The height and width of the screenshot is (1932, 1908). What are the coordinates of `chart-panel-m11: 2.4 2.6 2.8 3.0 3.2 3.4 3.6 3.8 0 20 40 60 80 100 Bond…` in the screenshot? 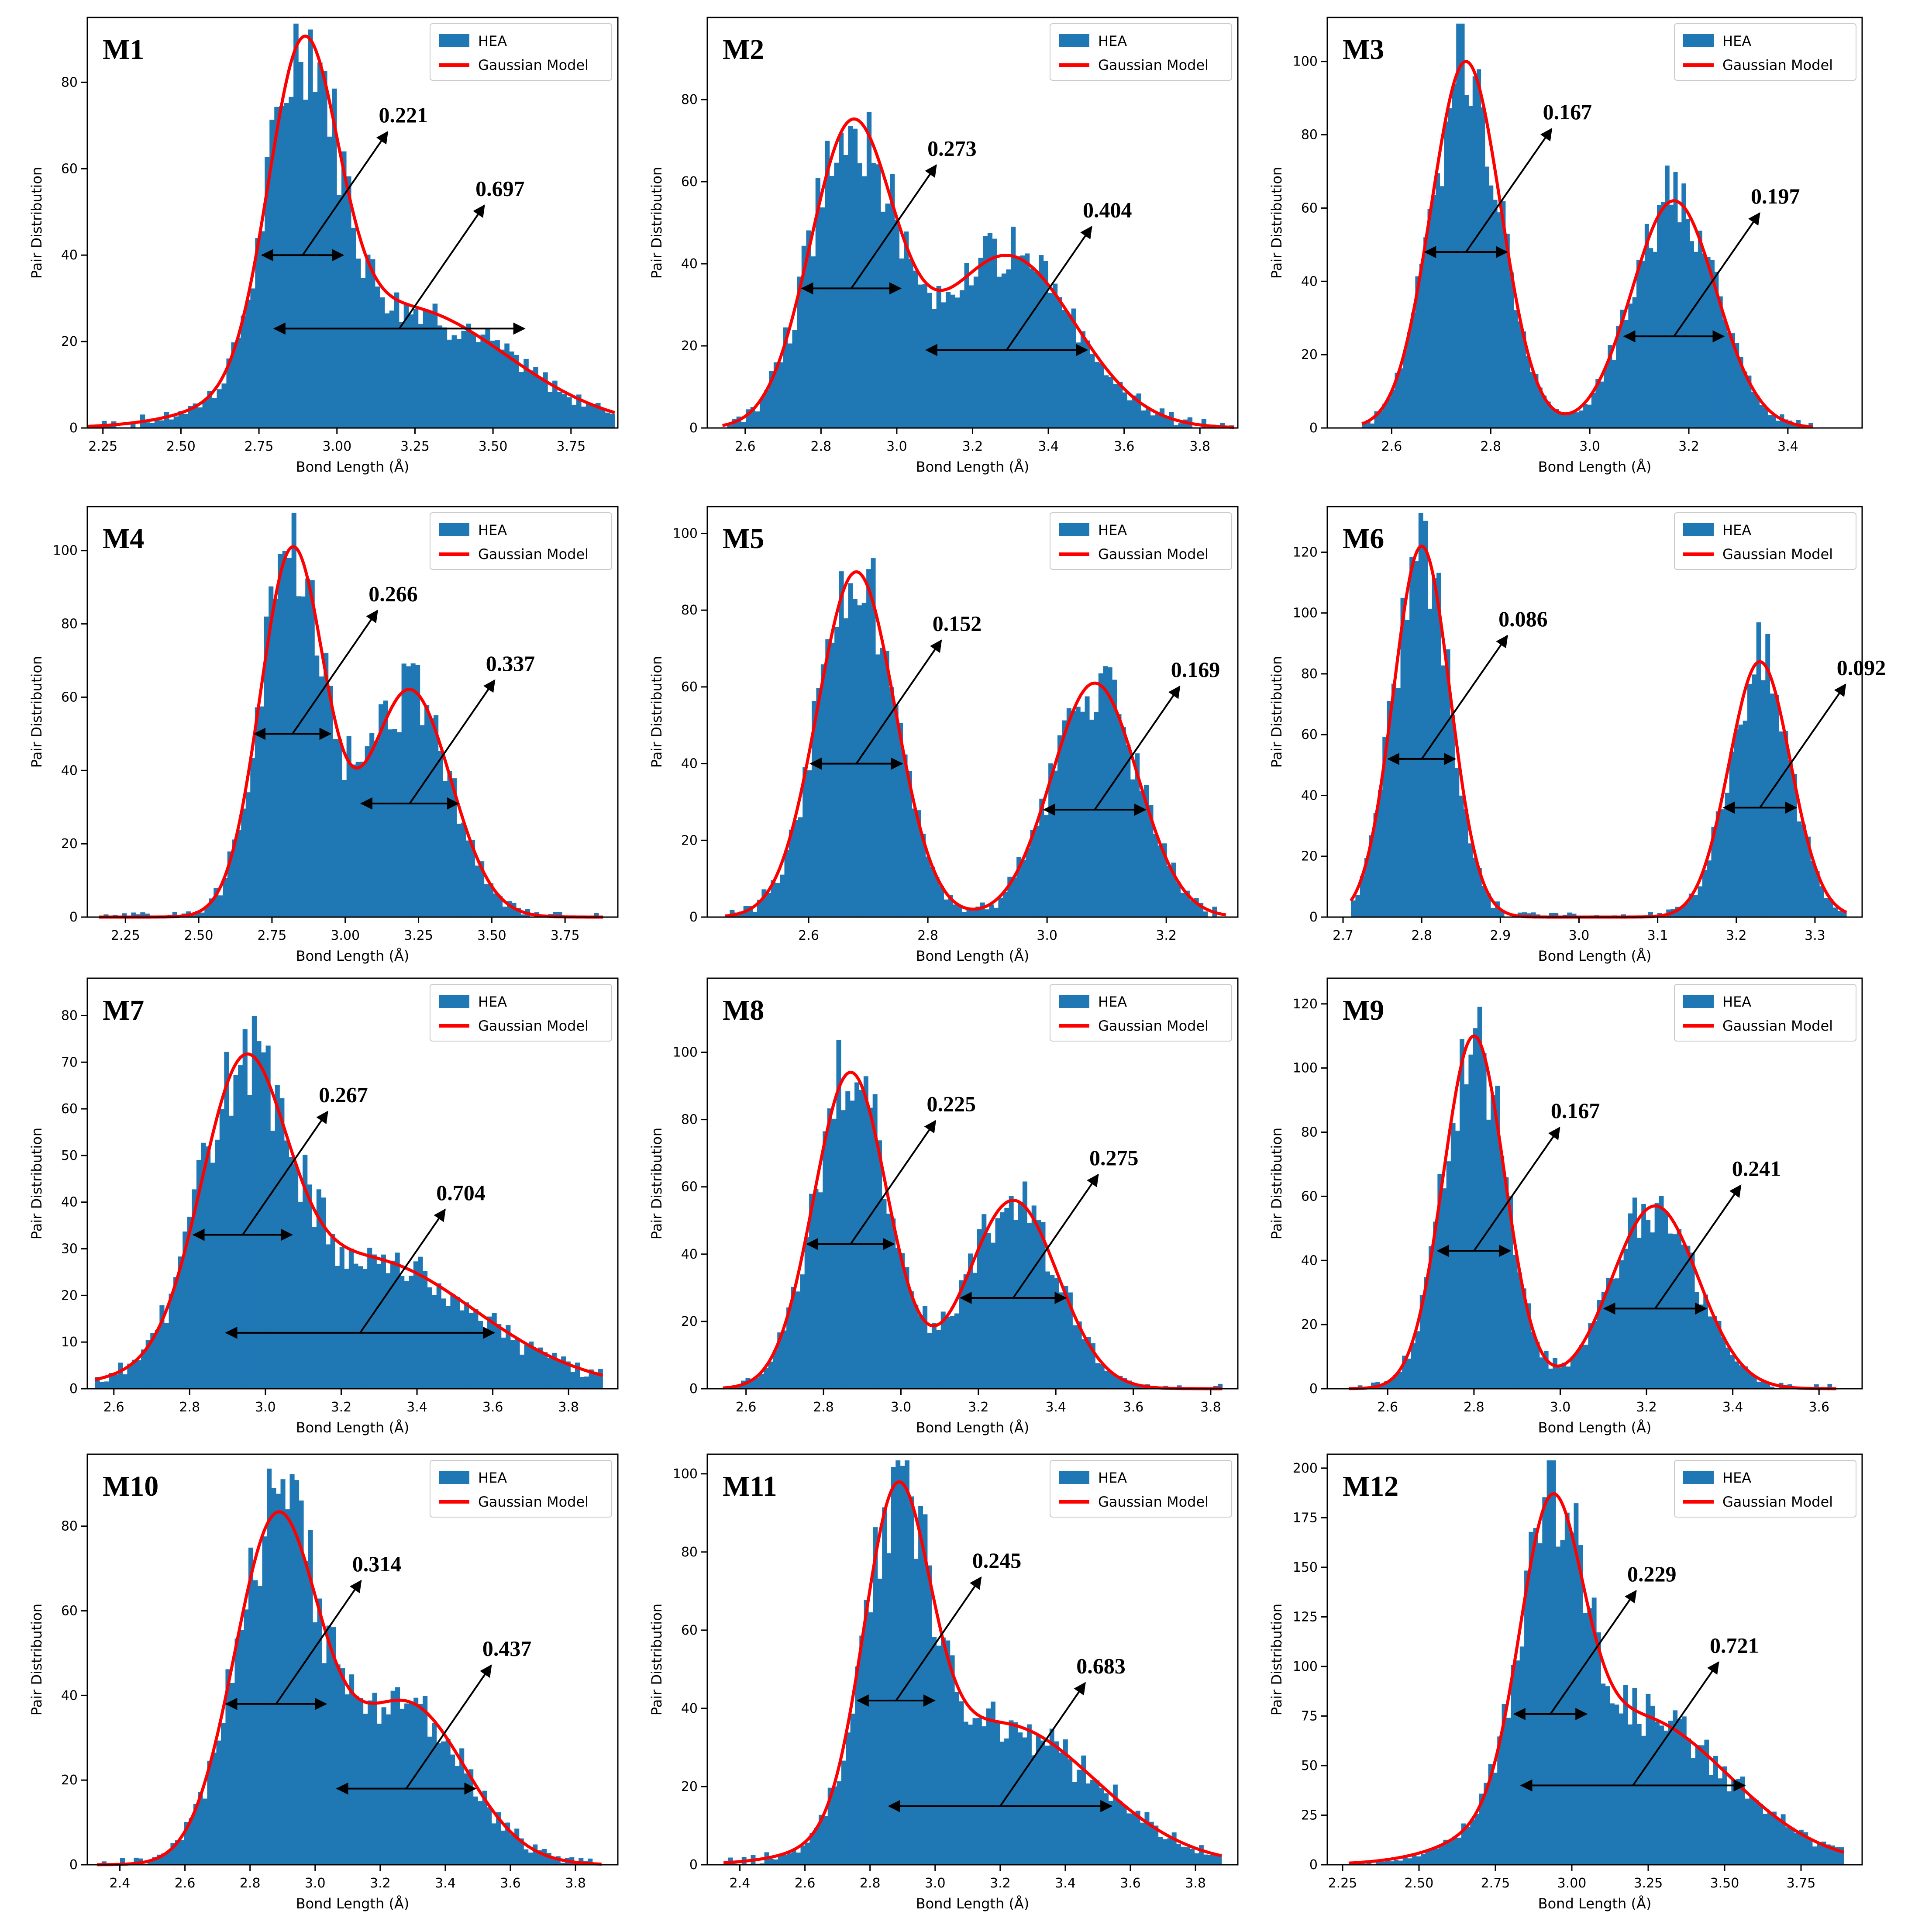 It's located at (943, 1682).